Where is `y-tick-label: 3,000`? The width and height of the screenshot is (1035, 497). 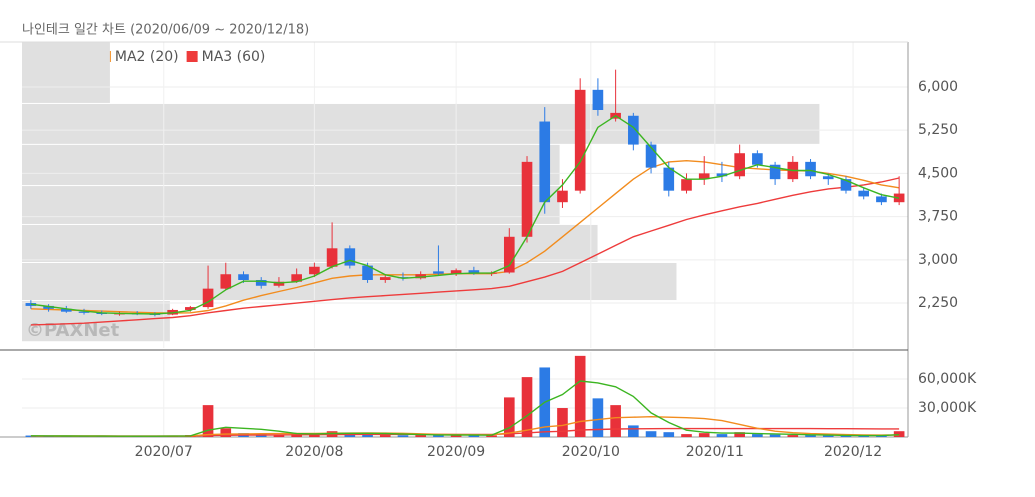 y-tick-label: 3,000 is located at coordinates (938, 260).